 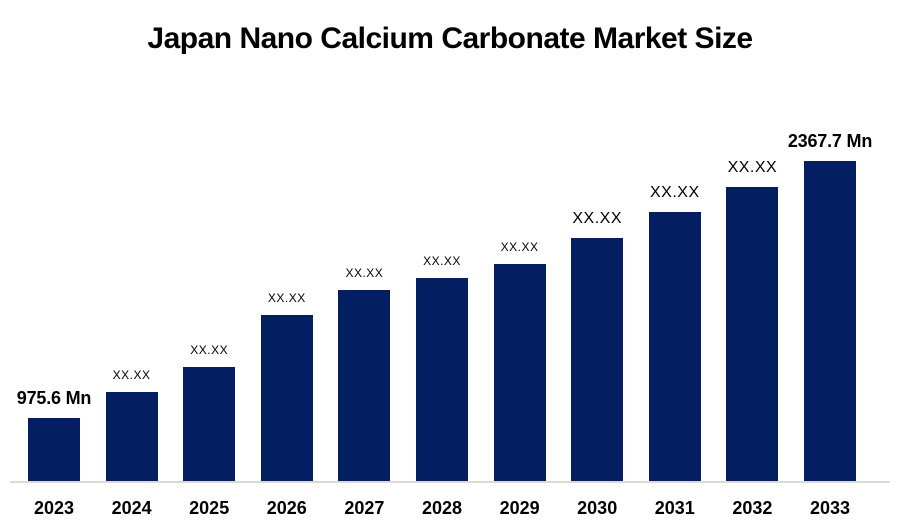 What do you see at coordinates (597, 508) in the screenshot?
I see `x-axis-label-2030: 2030` at bounding box center [597, 508].